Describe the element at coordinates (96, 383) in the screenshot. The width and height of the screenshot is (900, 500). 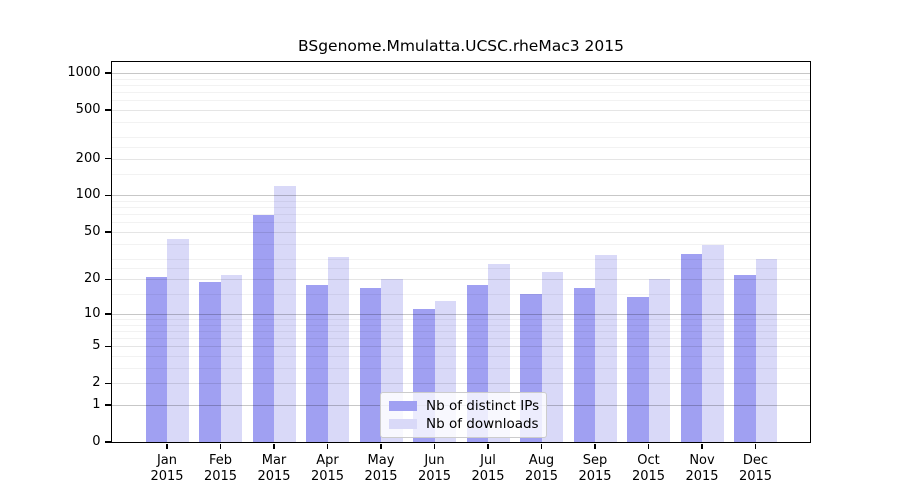
I see `y-tick-label-2: 2` at that location.